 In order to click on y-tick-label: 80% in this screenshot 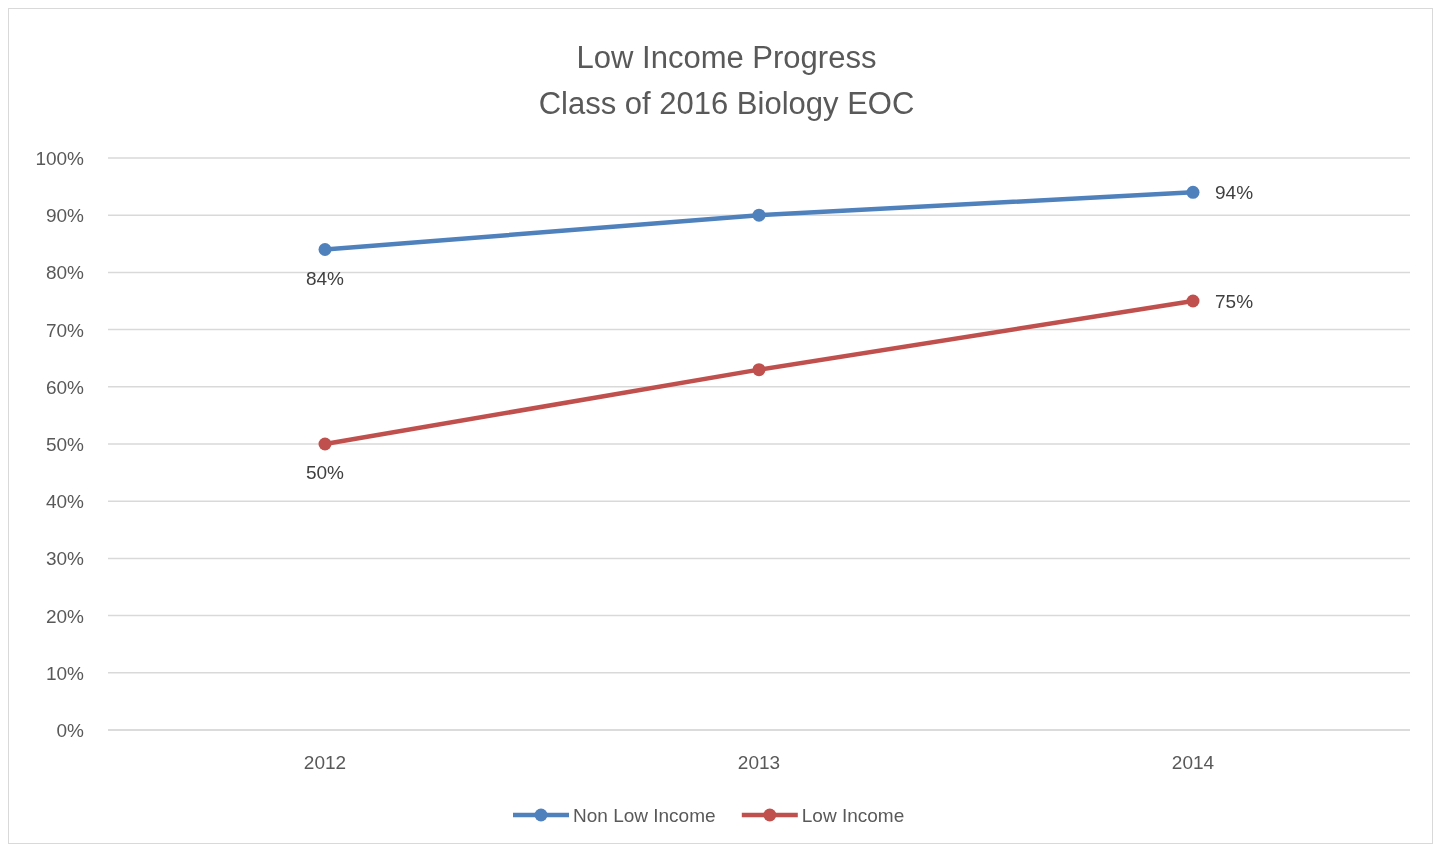, I will do `click(65, 273)`.